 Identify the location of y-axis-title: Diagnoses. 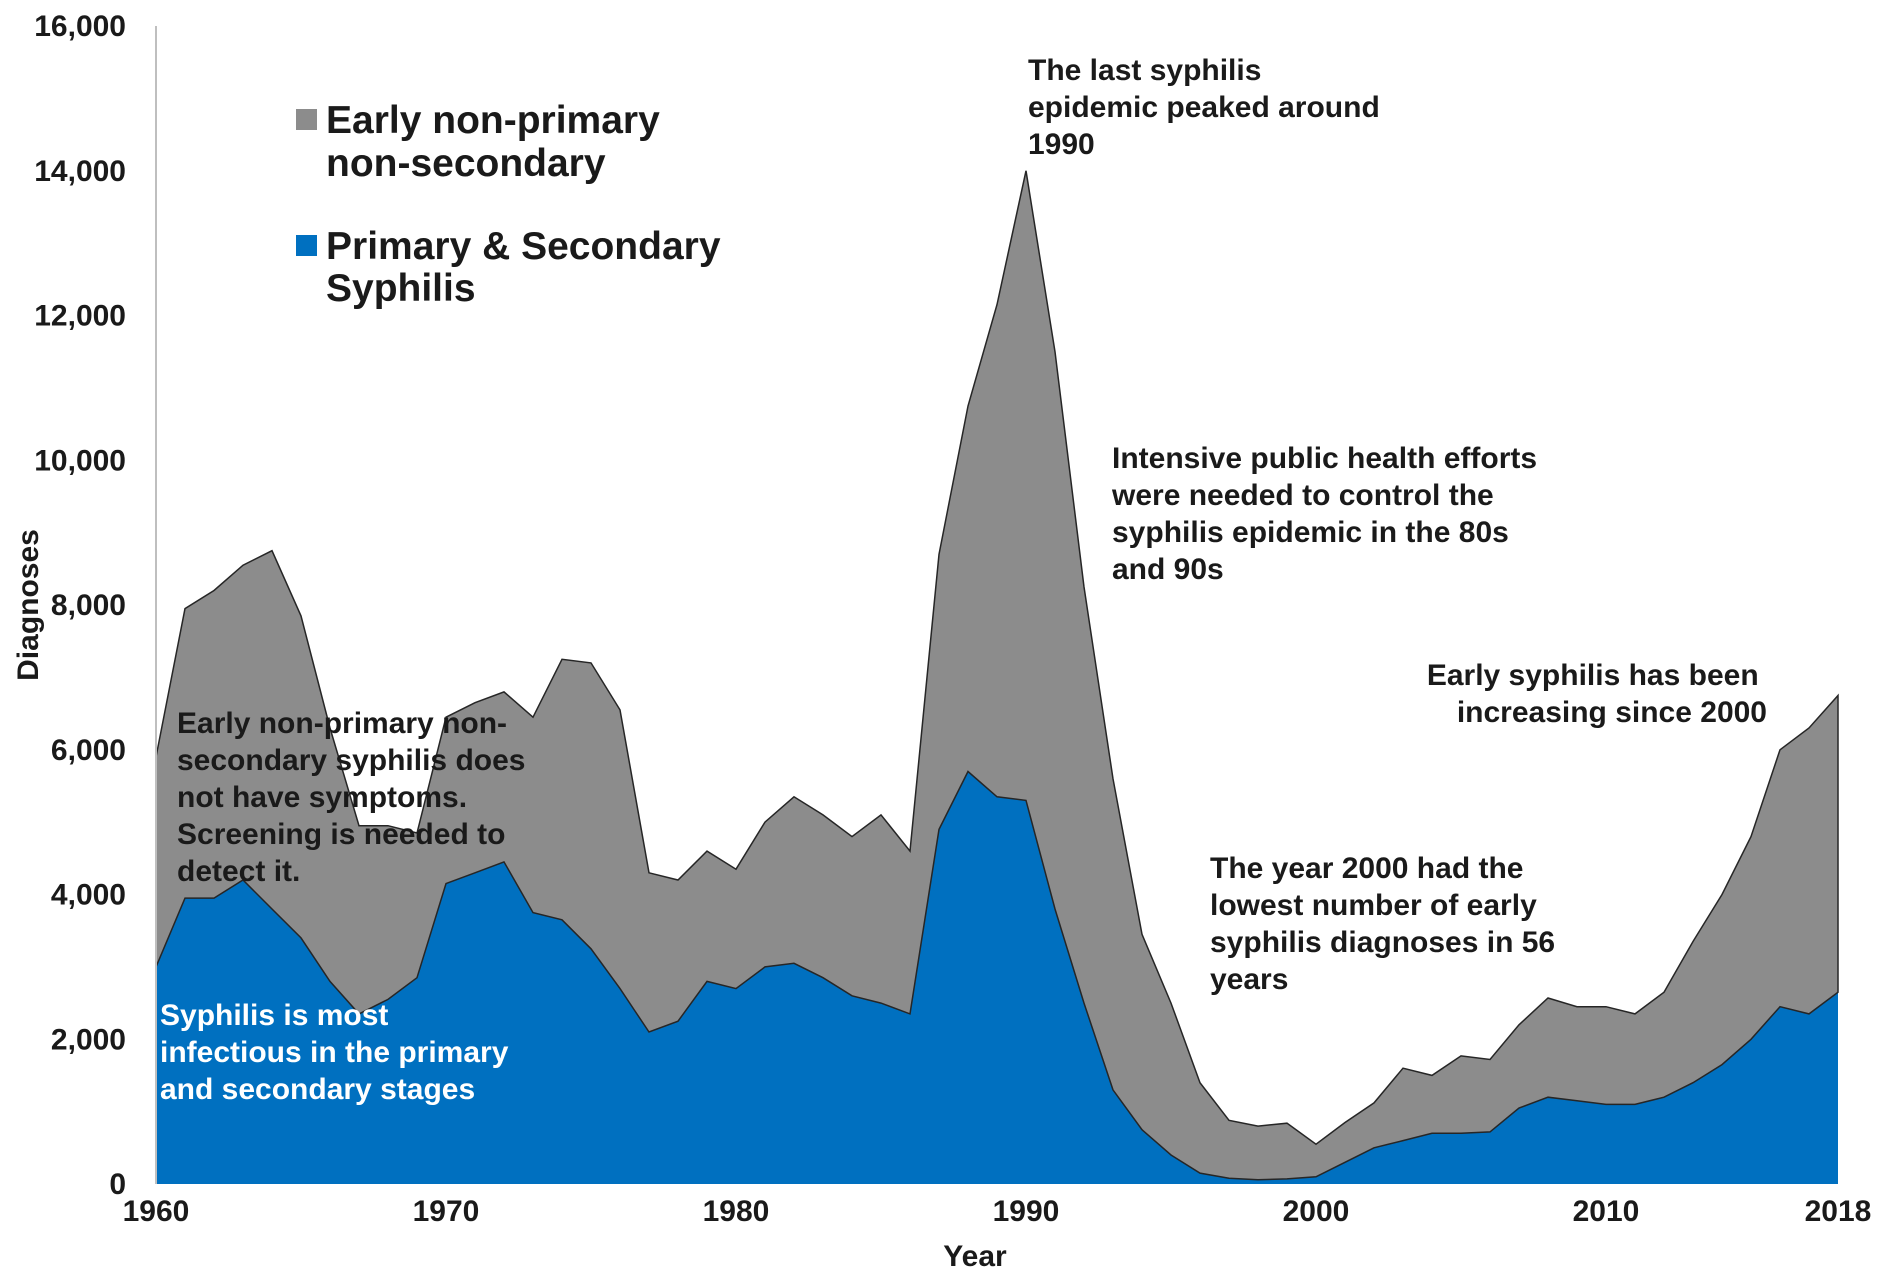
(28, 605).